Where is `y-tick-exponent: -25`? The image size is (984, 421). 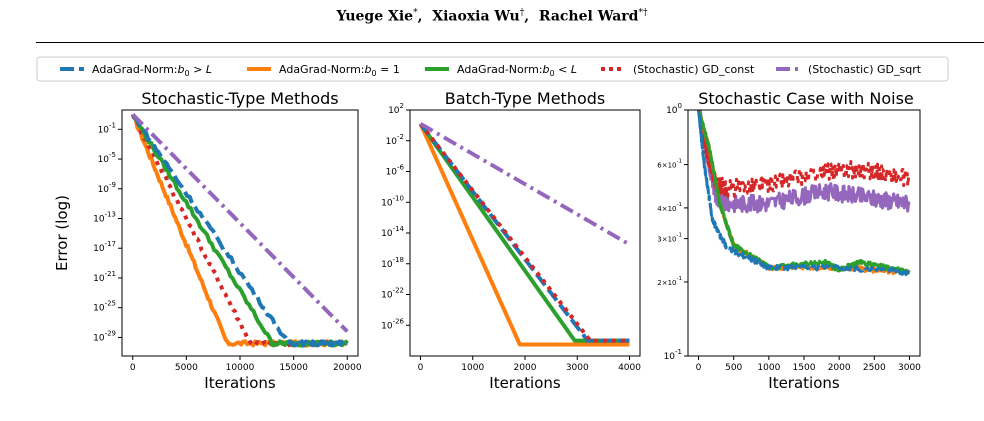
y-tick-exponent: -25 is located at coordinates (110, 304).